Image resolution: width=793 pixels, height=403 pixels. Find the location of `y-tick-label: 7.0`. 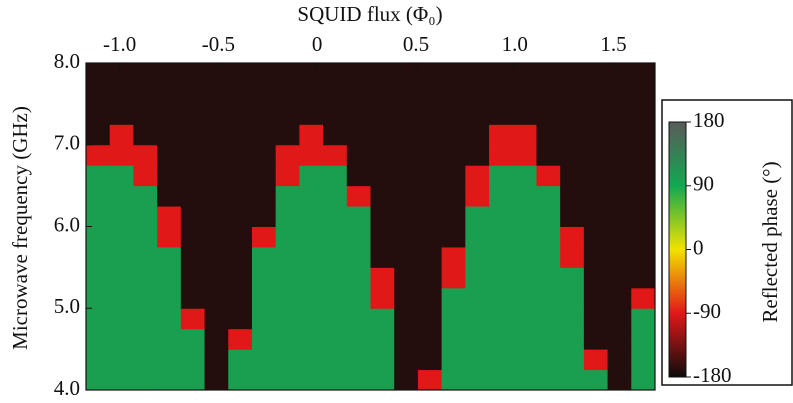

y-tick-label: 7.0 is located at coordinates (67, 143).